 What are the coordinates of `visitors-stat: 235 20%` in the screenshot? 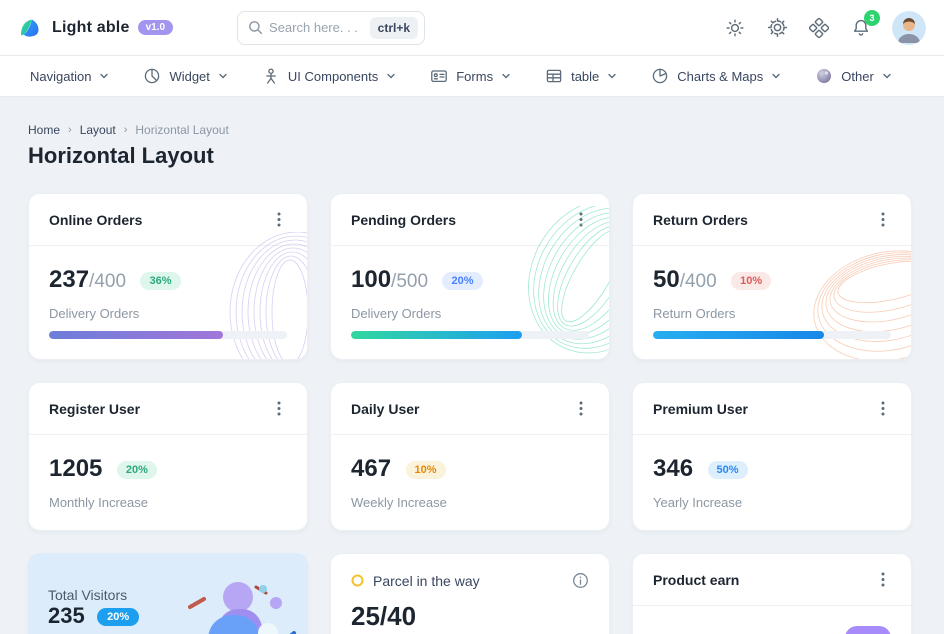 It's located at (168, 616).